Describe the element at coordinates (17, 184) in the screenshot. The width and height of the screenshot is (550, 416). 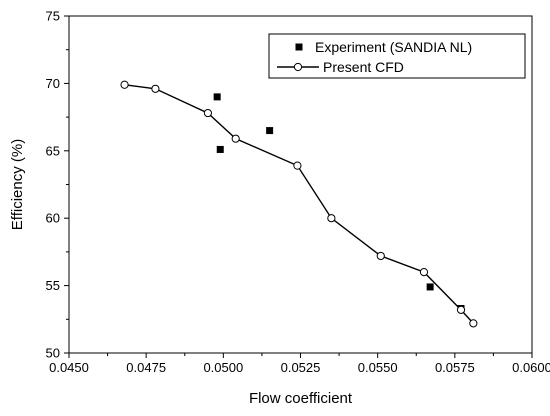
I see `y-axis-title: Efficiency (%)` at that location.